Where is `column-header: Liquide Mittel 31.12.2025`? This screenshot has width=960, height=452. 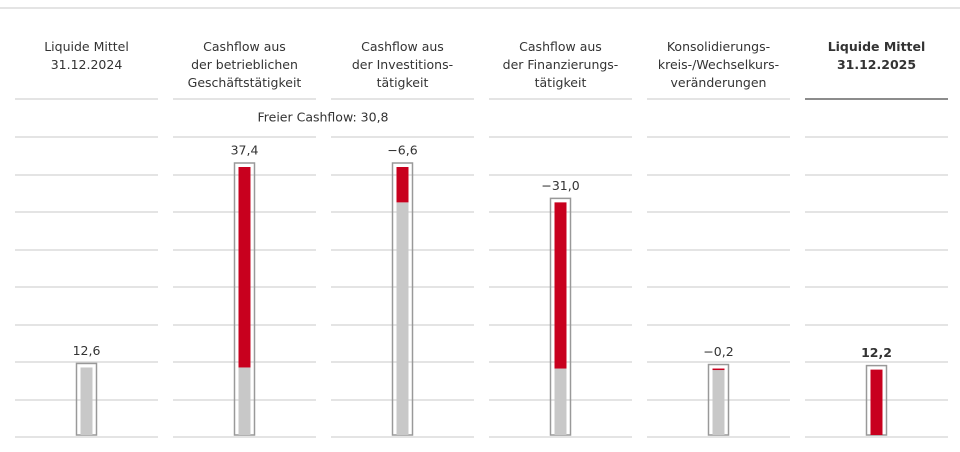
column-header: Liquide Mittel 31.12.2025 is located at coordinates (877, 55).